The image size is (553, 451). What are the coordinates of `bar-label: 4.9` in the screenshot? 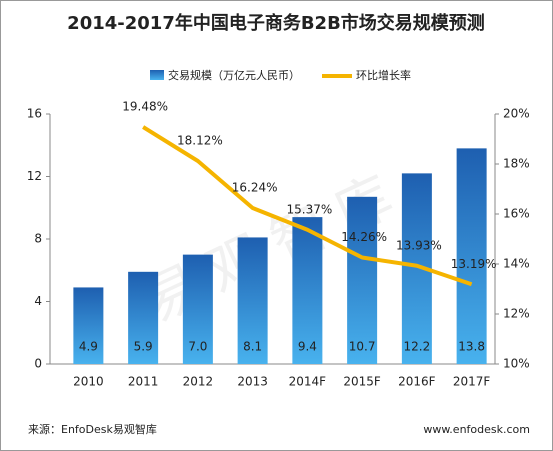 It's located at (88, 347).